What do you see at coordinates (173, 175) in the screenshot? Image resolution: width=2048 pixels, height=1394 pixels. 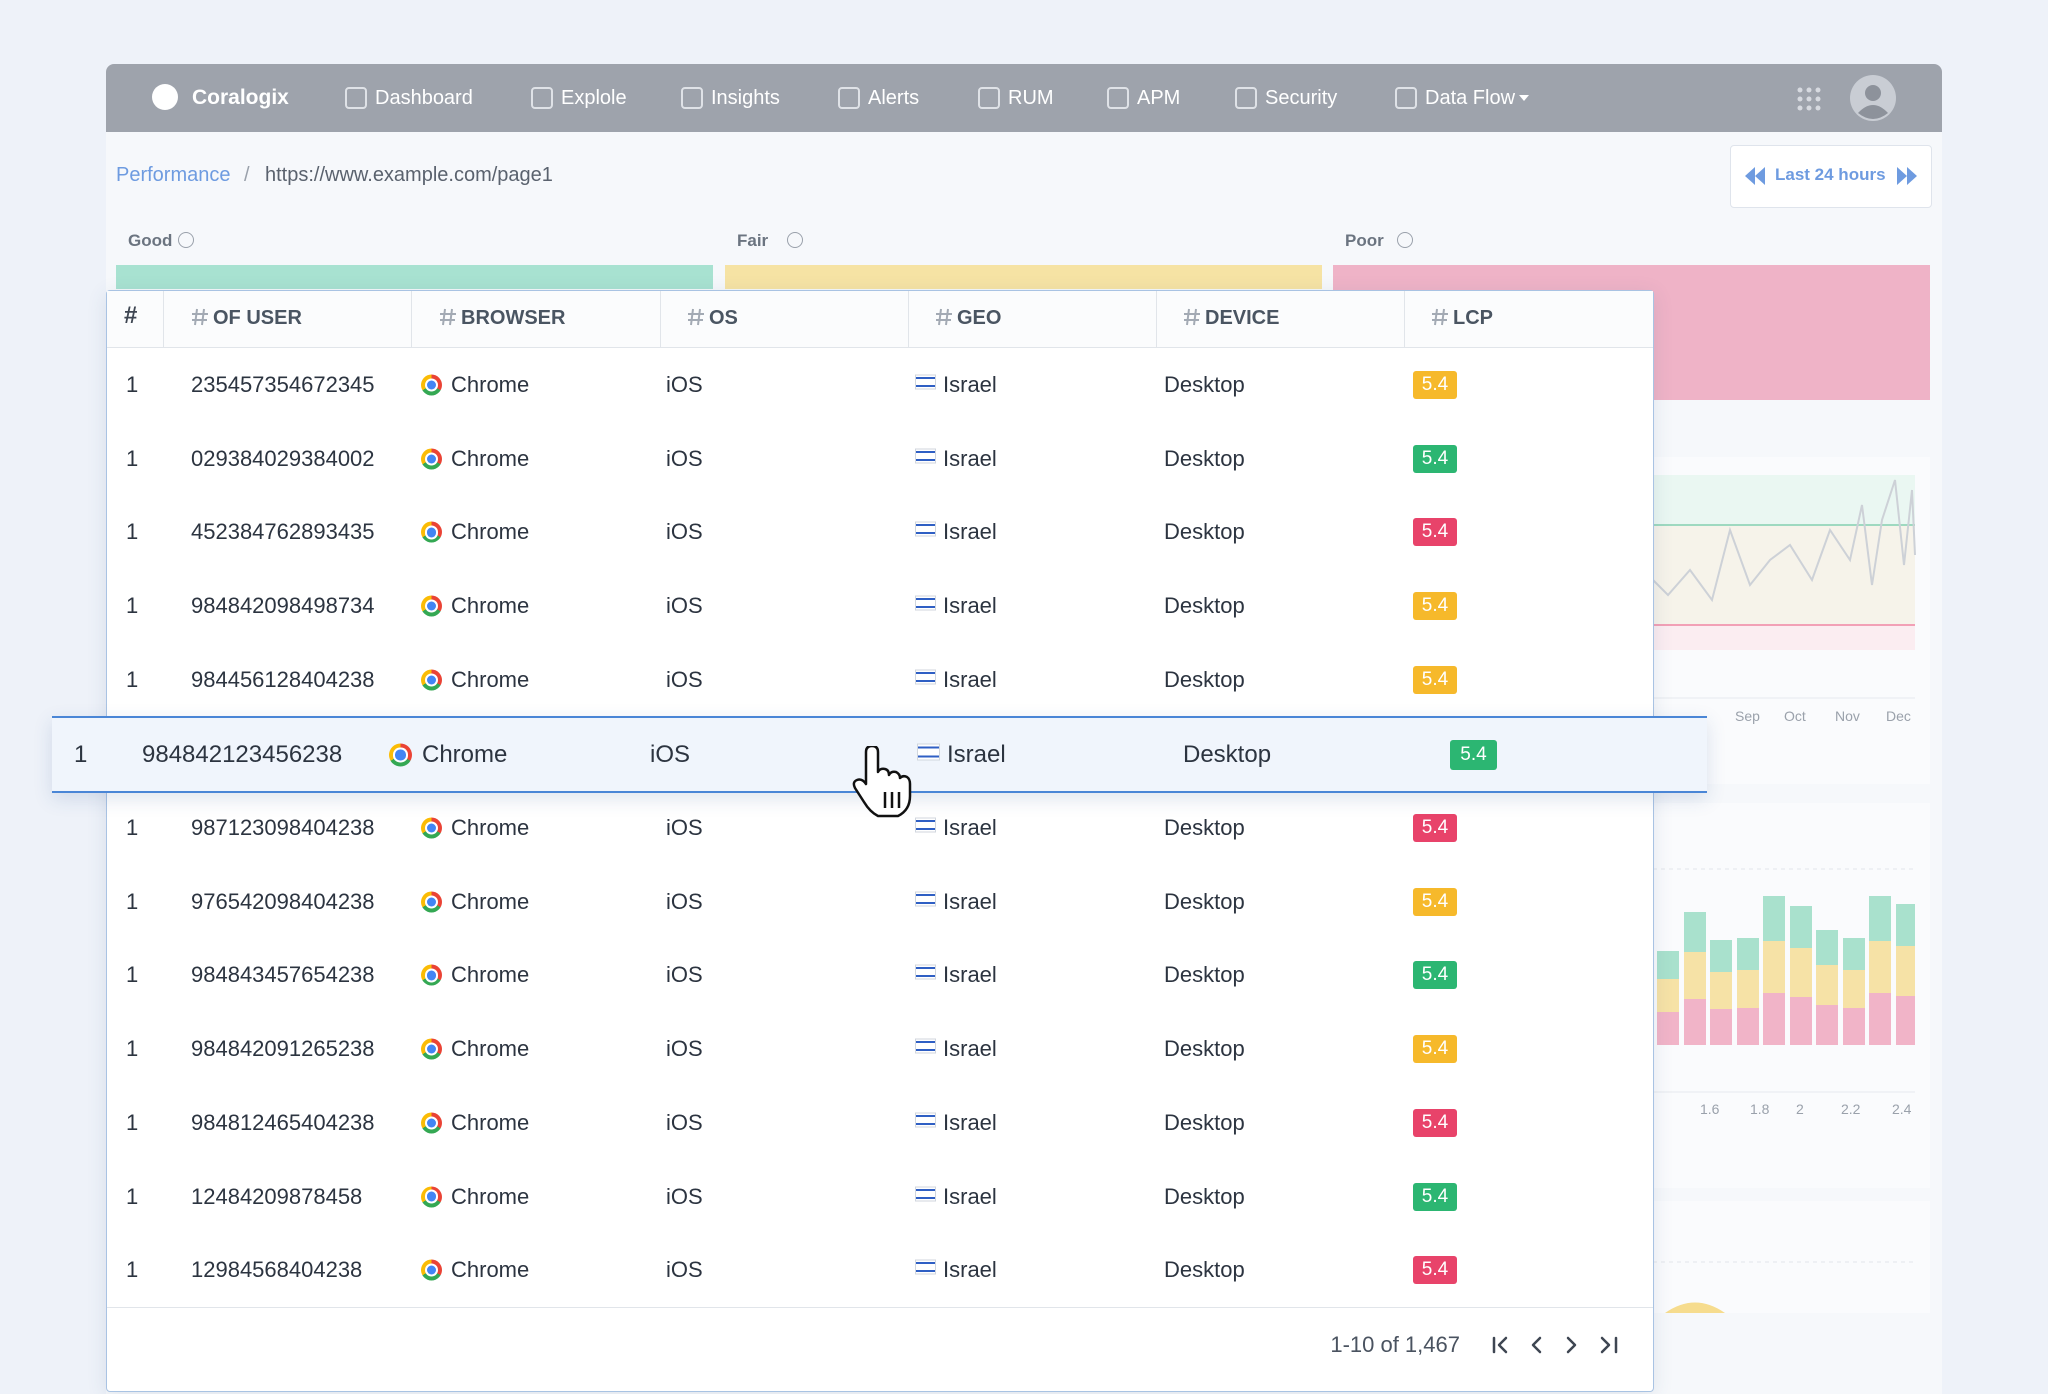 I see `breadcrumb-link: Performance` at bounding box center [173, 175].